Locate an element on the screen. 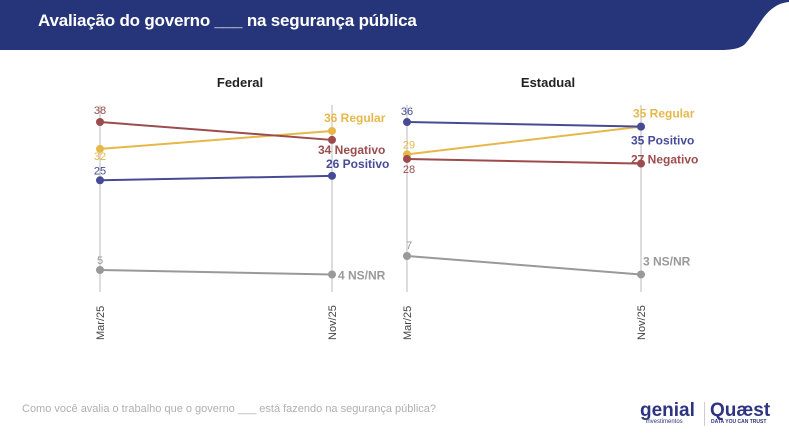 The width and height of the screenshot is (789, 440). start-label: 25 is located at coordinates (100, 171).